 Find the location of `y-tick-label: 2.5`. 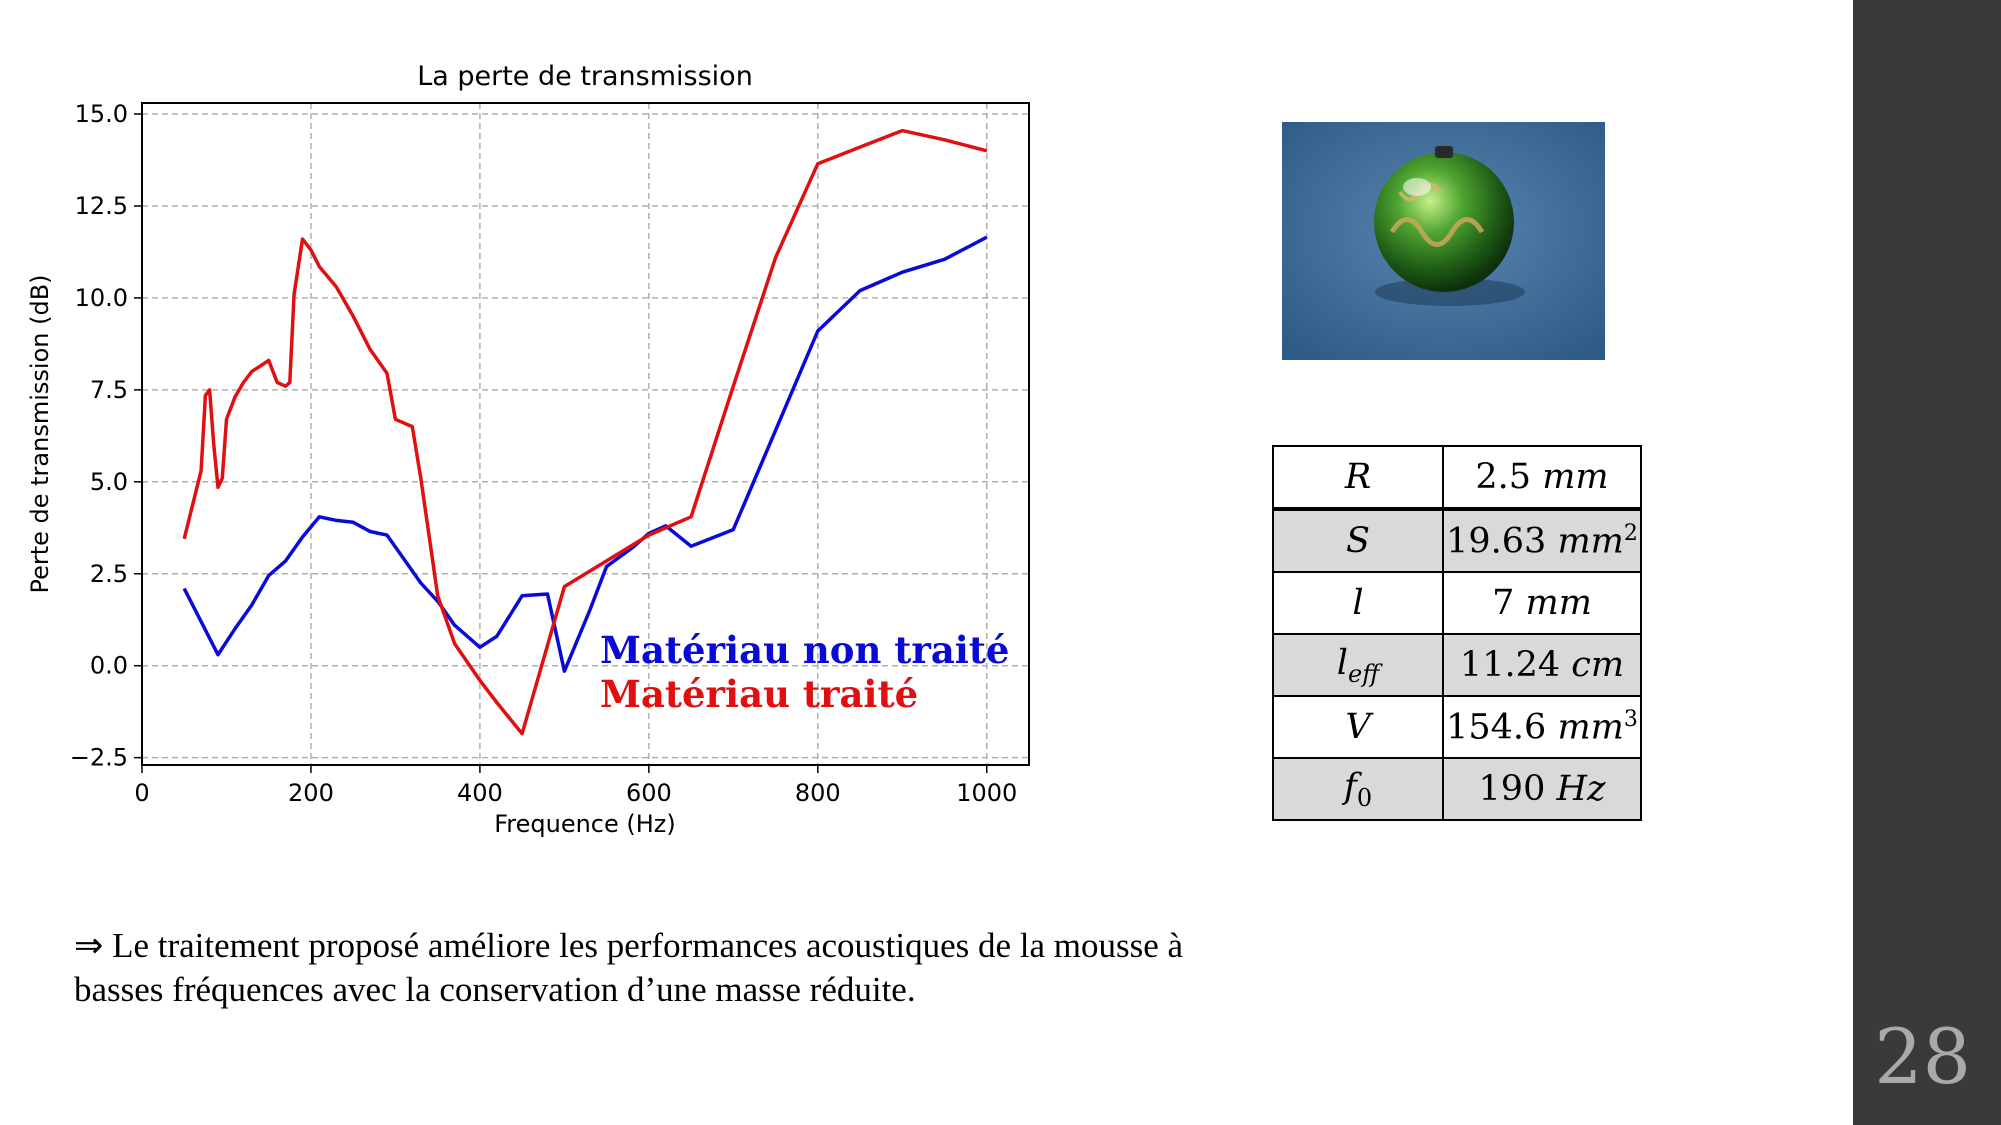

y-tick-label: 2.5 is located at coordinates (109, 574).